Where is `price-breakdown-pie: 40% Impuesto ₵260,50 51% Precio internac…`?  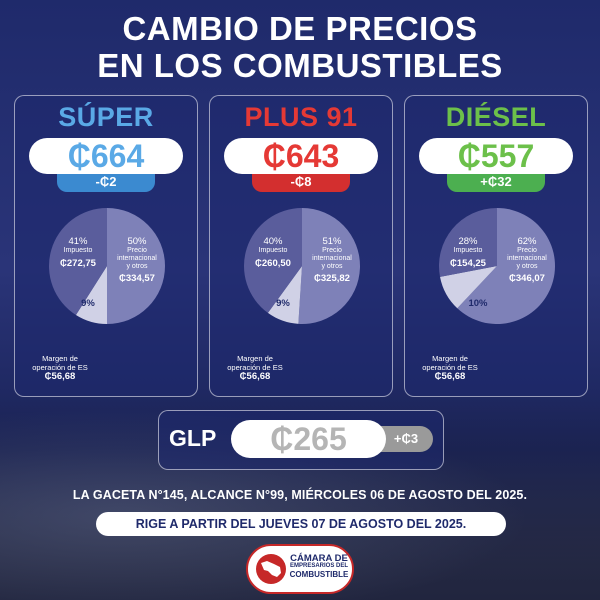
price-breakdown-pie: 40% Impuesto ₵260,50 51% Precio internac… is located at coordinates (302, 266).